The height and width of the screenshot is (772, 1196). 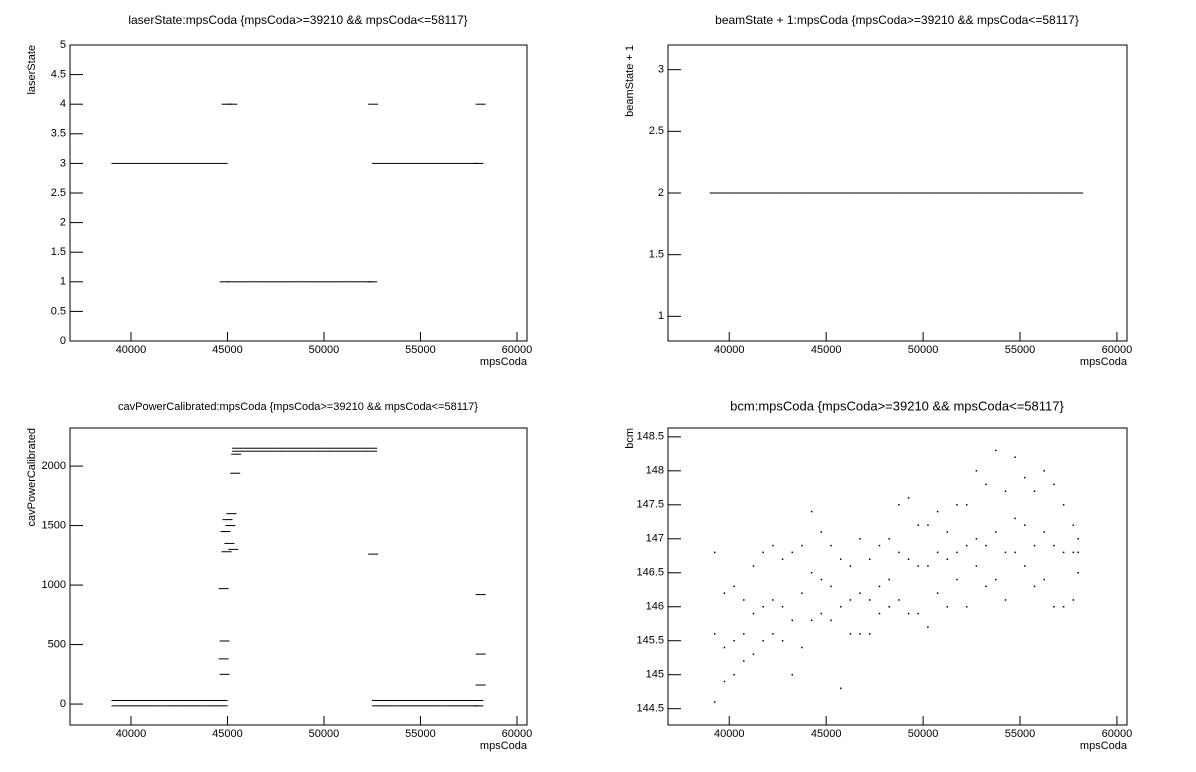 What do you see at coordinates (661, 316) in the screenshot?
I see `y-tick-label: 1` at bounding box center [661, 316].